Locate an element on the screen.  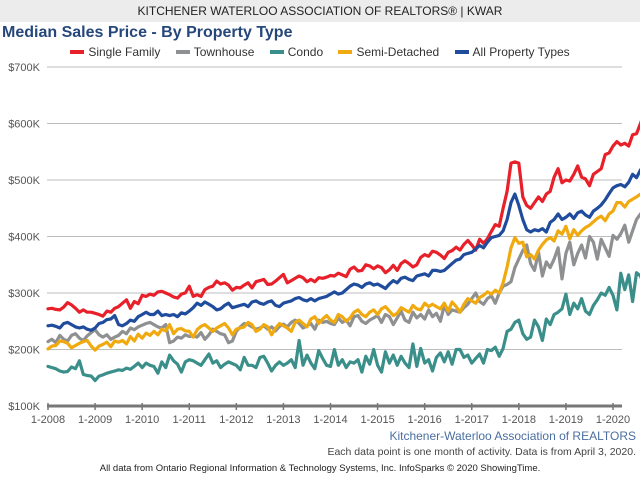
x-tick-label: 1-2017 is located at coordinates (472, 420).